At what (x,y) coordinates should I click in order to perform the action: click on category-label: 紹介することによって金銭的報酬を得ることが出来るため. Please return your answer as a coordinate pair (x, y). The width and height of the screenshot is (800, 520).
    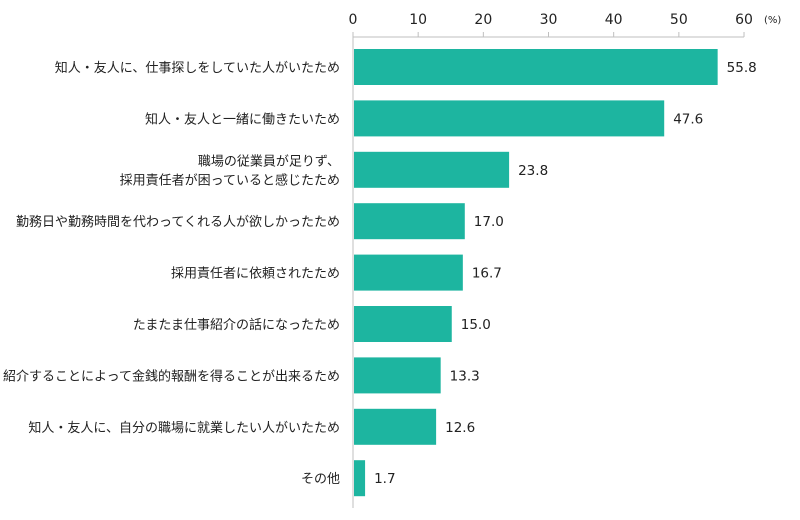
    Looking at the image, I should click on (171, 376).